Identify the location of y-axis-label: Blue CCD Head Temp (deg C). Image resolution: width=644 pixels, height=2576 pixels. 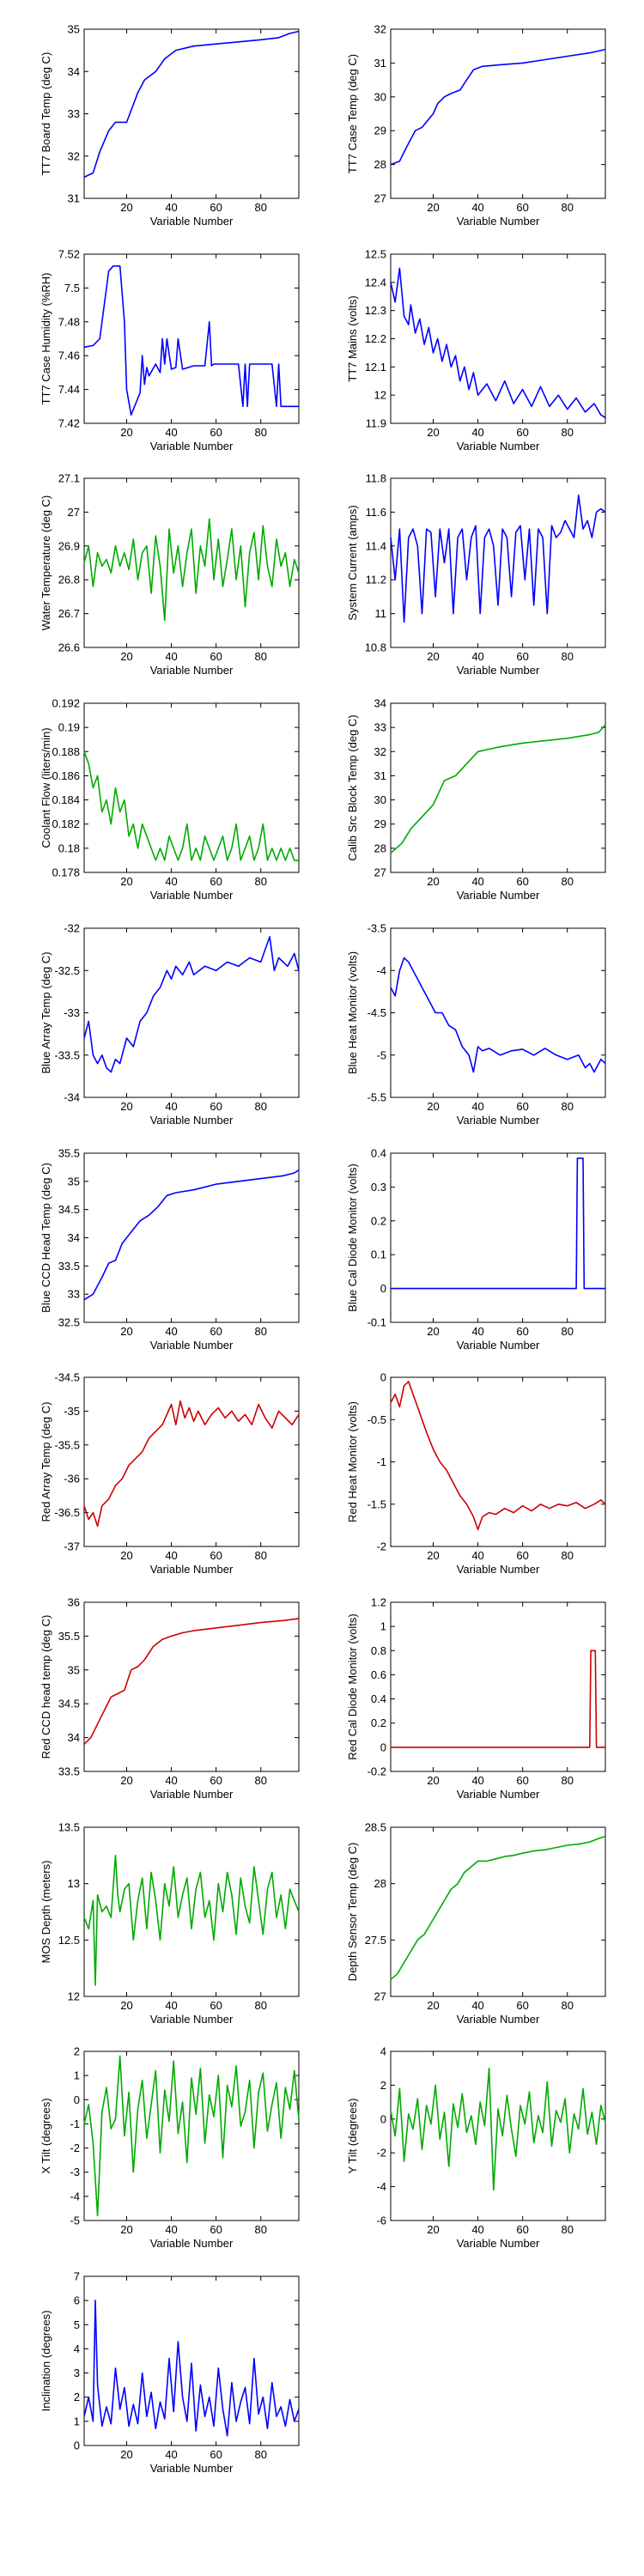
(45, 1238).